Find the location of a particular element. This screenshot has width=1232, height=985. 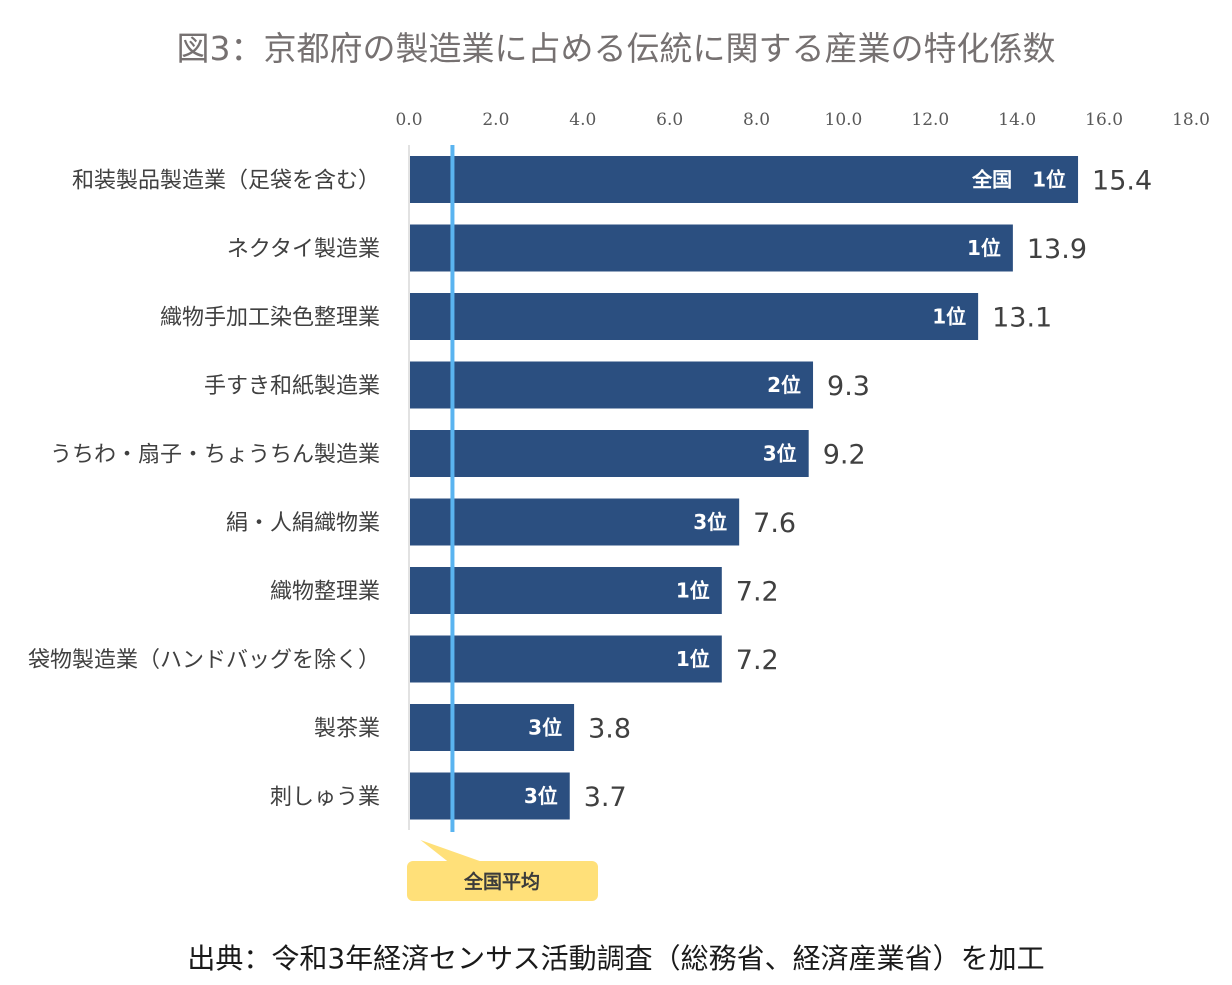

category-label: 袋物製造業（ハンドバッグを除く） is located at coordinates (204, 660).